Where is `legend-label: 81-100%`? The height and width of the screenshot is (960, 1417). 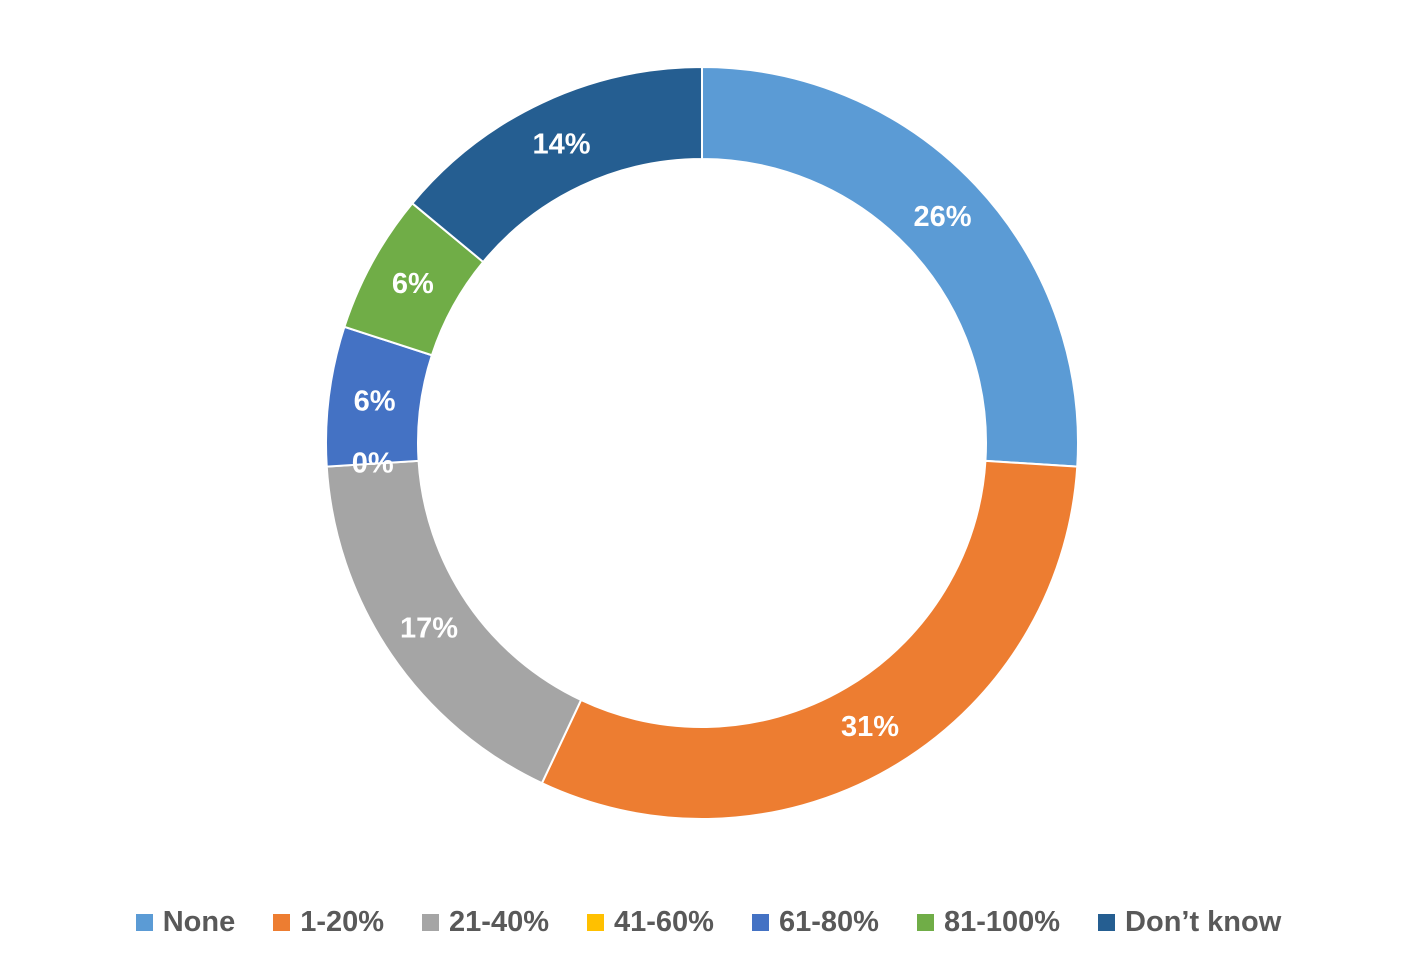 legend-label: 81-100% is located at coordinates (1002, 921).